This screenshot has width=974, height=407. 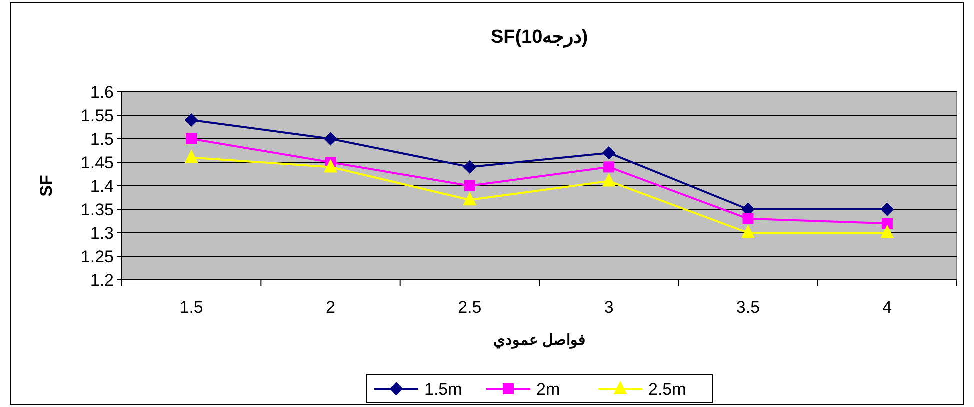 I want to click on y-tick-label: 1.55, so click(x=97, y=116).